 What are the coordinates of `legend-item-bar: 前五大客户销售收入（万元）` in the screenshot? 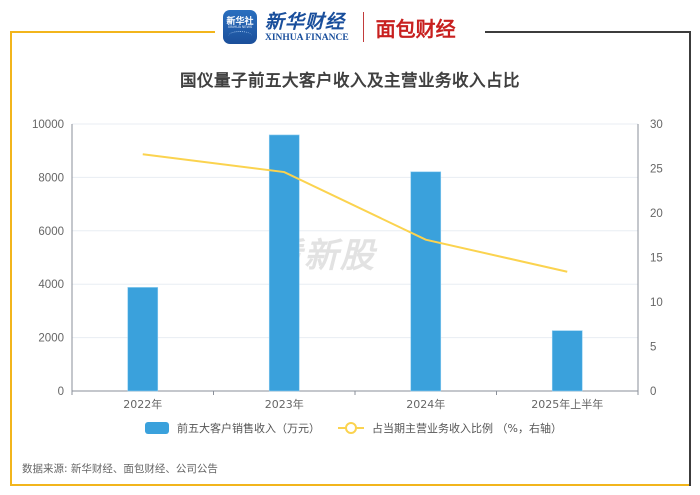 It's located at (232, 428).